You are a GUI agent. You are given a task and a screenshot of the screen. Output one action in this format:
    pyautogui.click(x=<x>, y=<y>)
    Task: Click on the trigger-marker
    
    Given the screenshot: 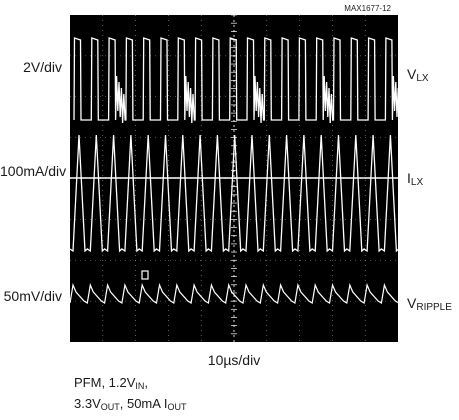 What is the action you would take?
    pyautogui.click(x=145, y=275)
    